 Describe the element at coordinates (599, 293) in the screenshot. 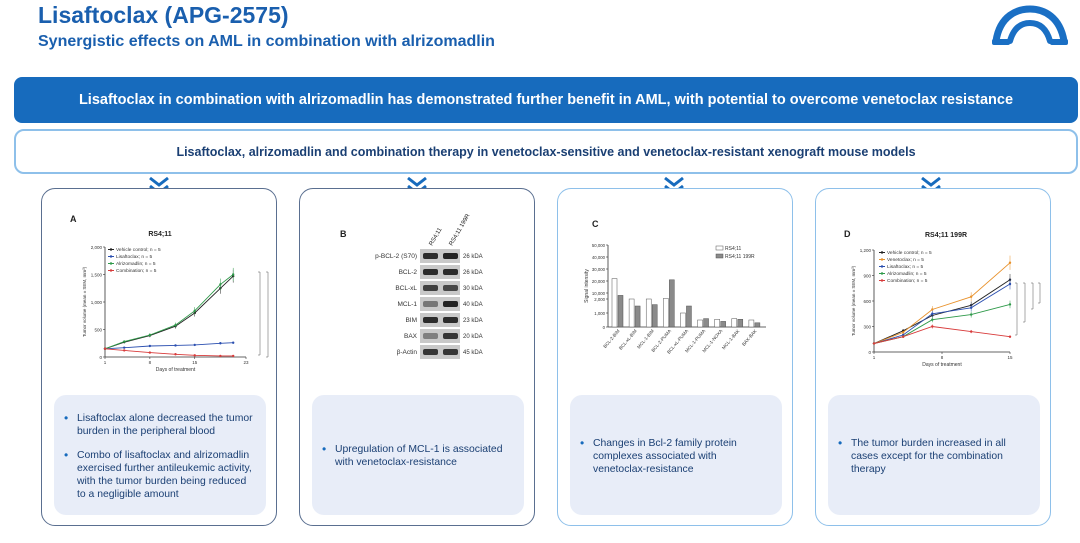

I see `y-tick-label: 10,000` at that location.